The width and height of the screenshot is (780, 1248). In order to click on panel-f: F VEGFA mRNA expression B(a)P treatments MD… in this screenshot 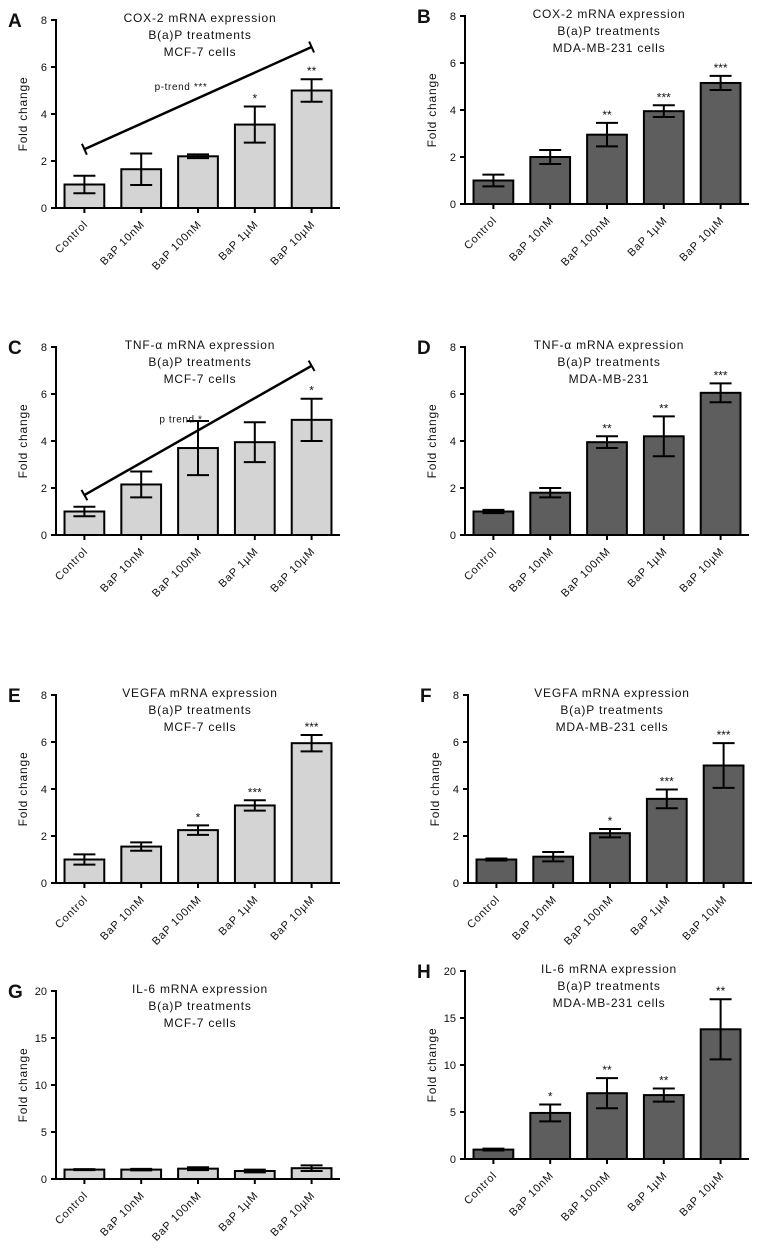, I will do `click(586, 817)`.